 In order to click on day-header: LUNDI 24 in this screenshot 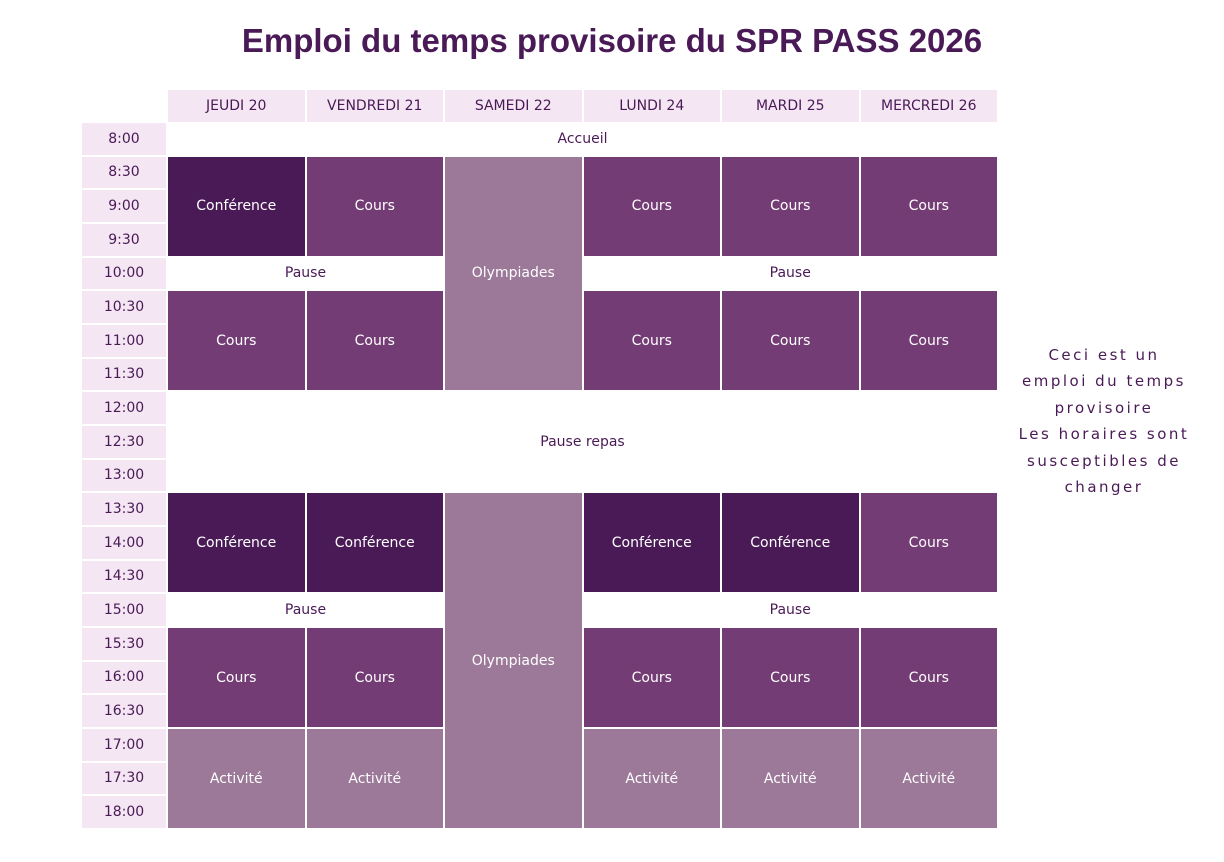, I will do `click(651, 106)`.